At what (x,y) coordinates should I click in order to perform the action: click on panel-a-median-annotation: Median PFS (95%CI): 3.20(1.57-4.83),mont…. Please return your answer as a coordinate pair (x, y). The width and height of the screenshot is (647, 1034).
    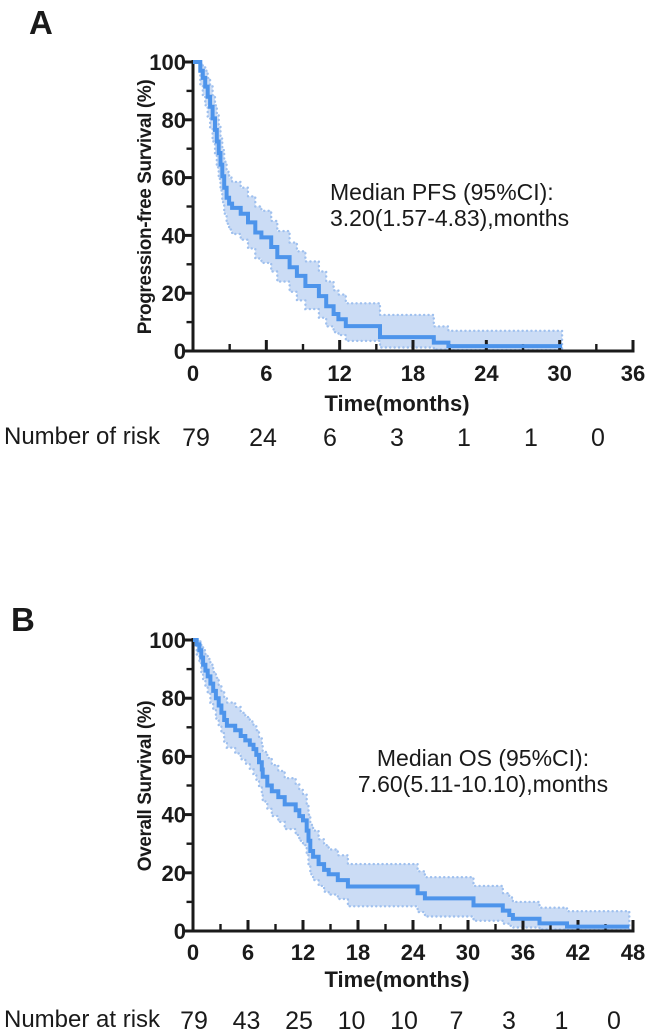
    Looking at the image, I should click on (450, 205).